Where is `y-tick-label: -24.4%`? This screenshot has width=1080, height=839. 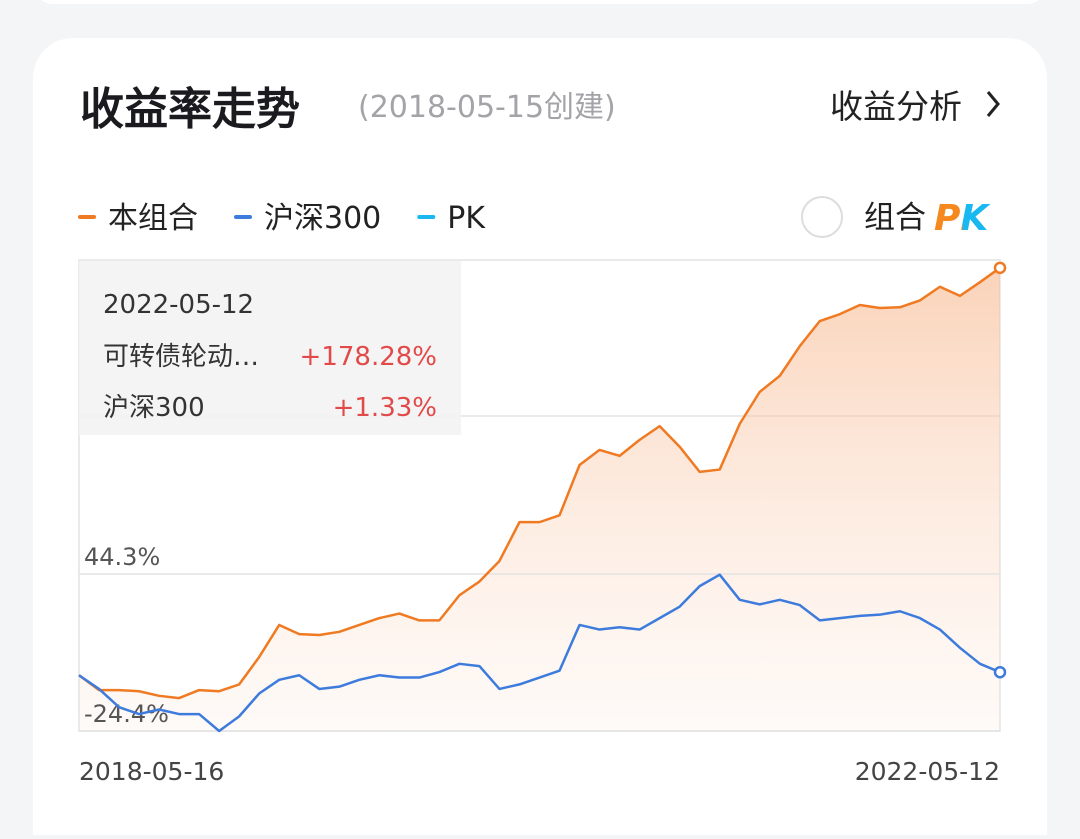 y-tick-label: -24.4% is located at coordinates (126, 714).